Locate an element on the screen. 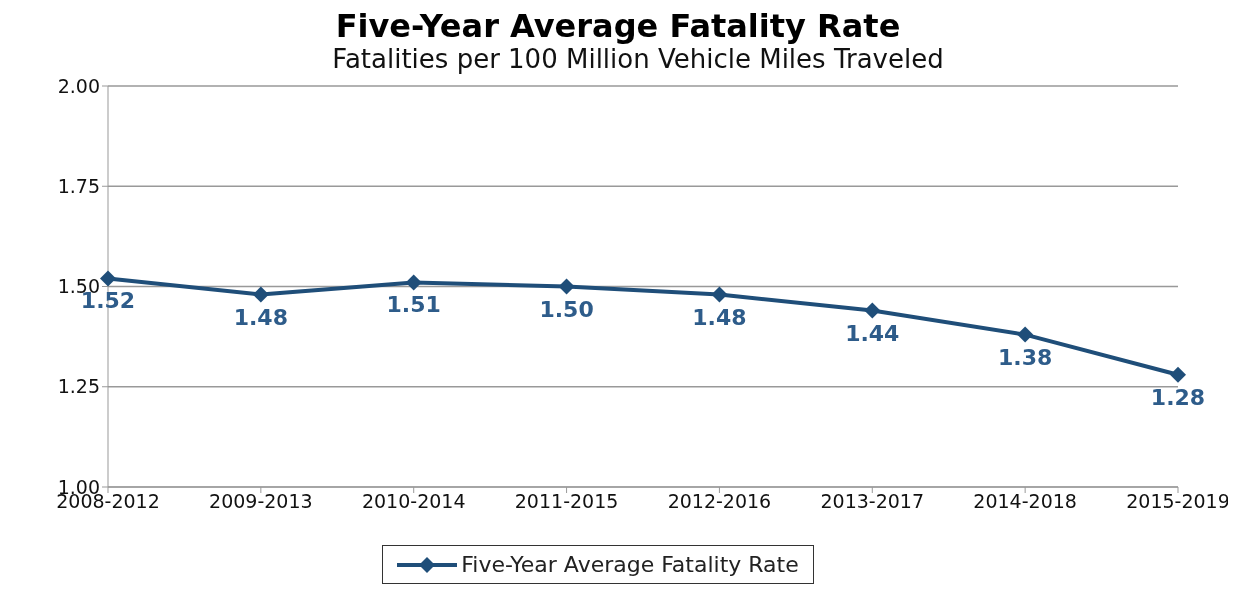  data-label: 1.44 is located at coordinates (872, 333).